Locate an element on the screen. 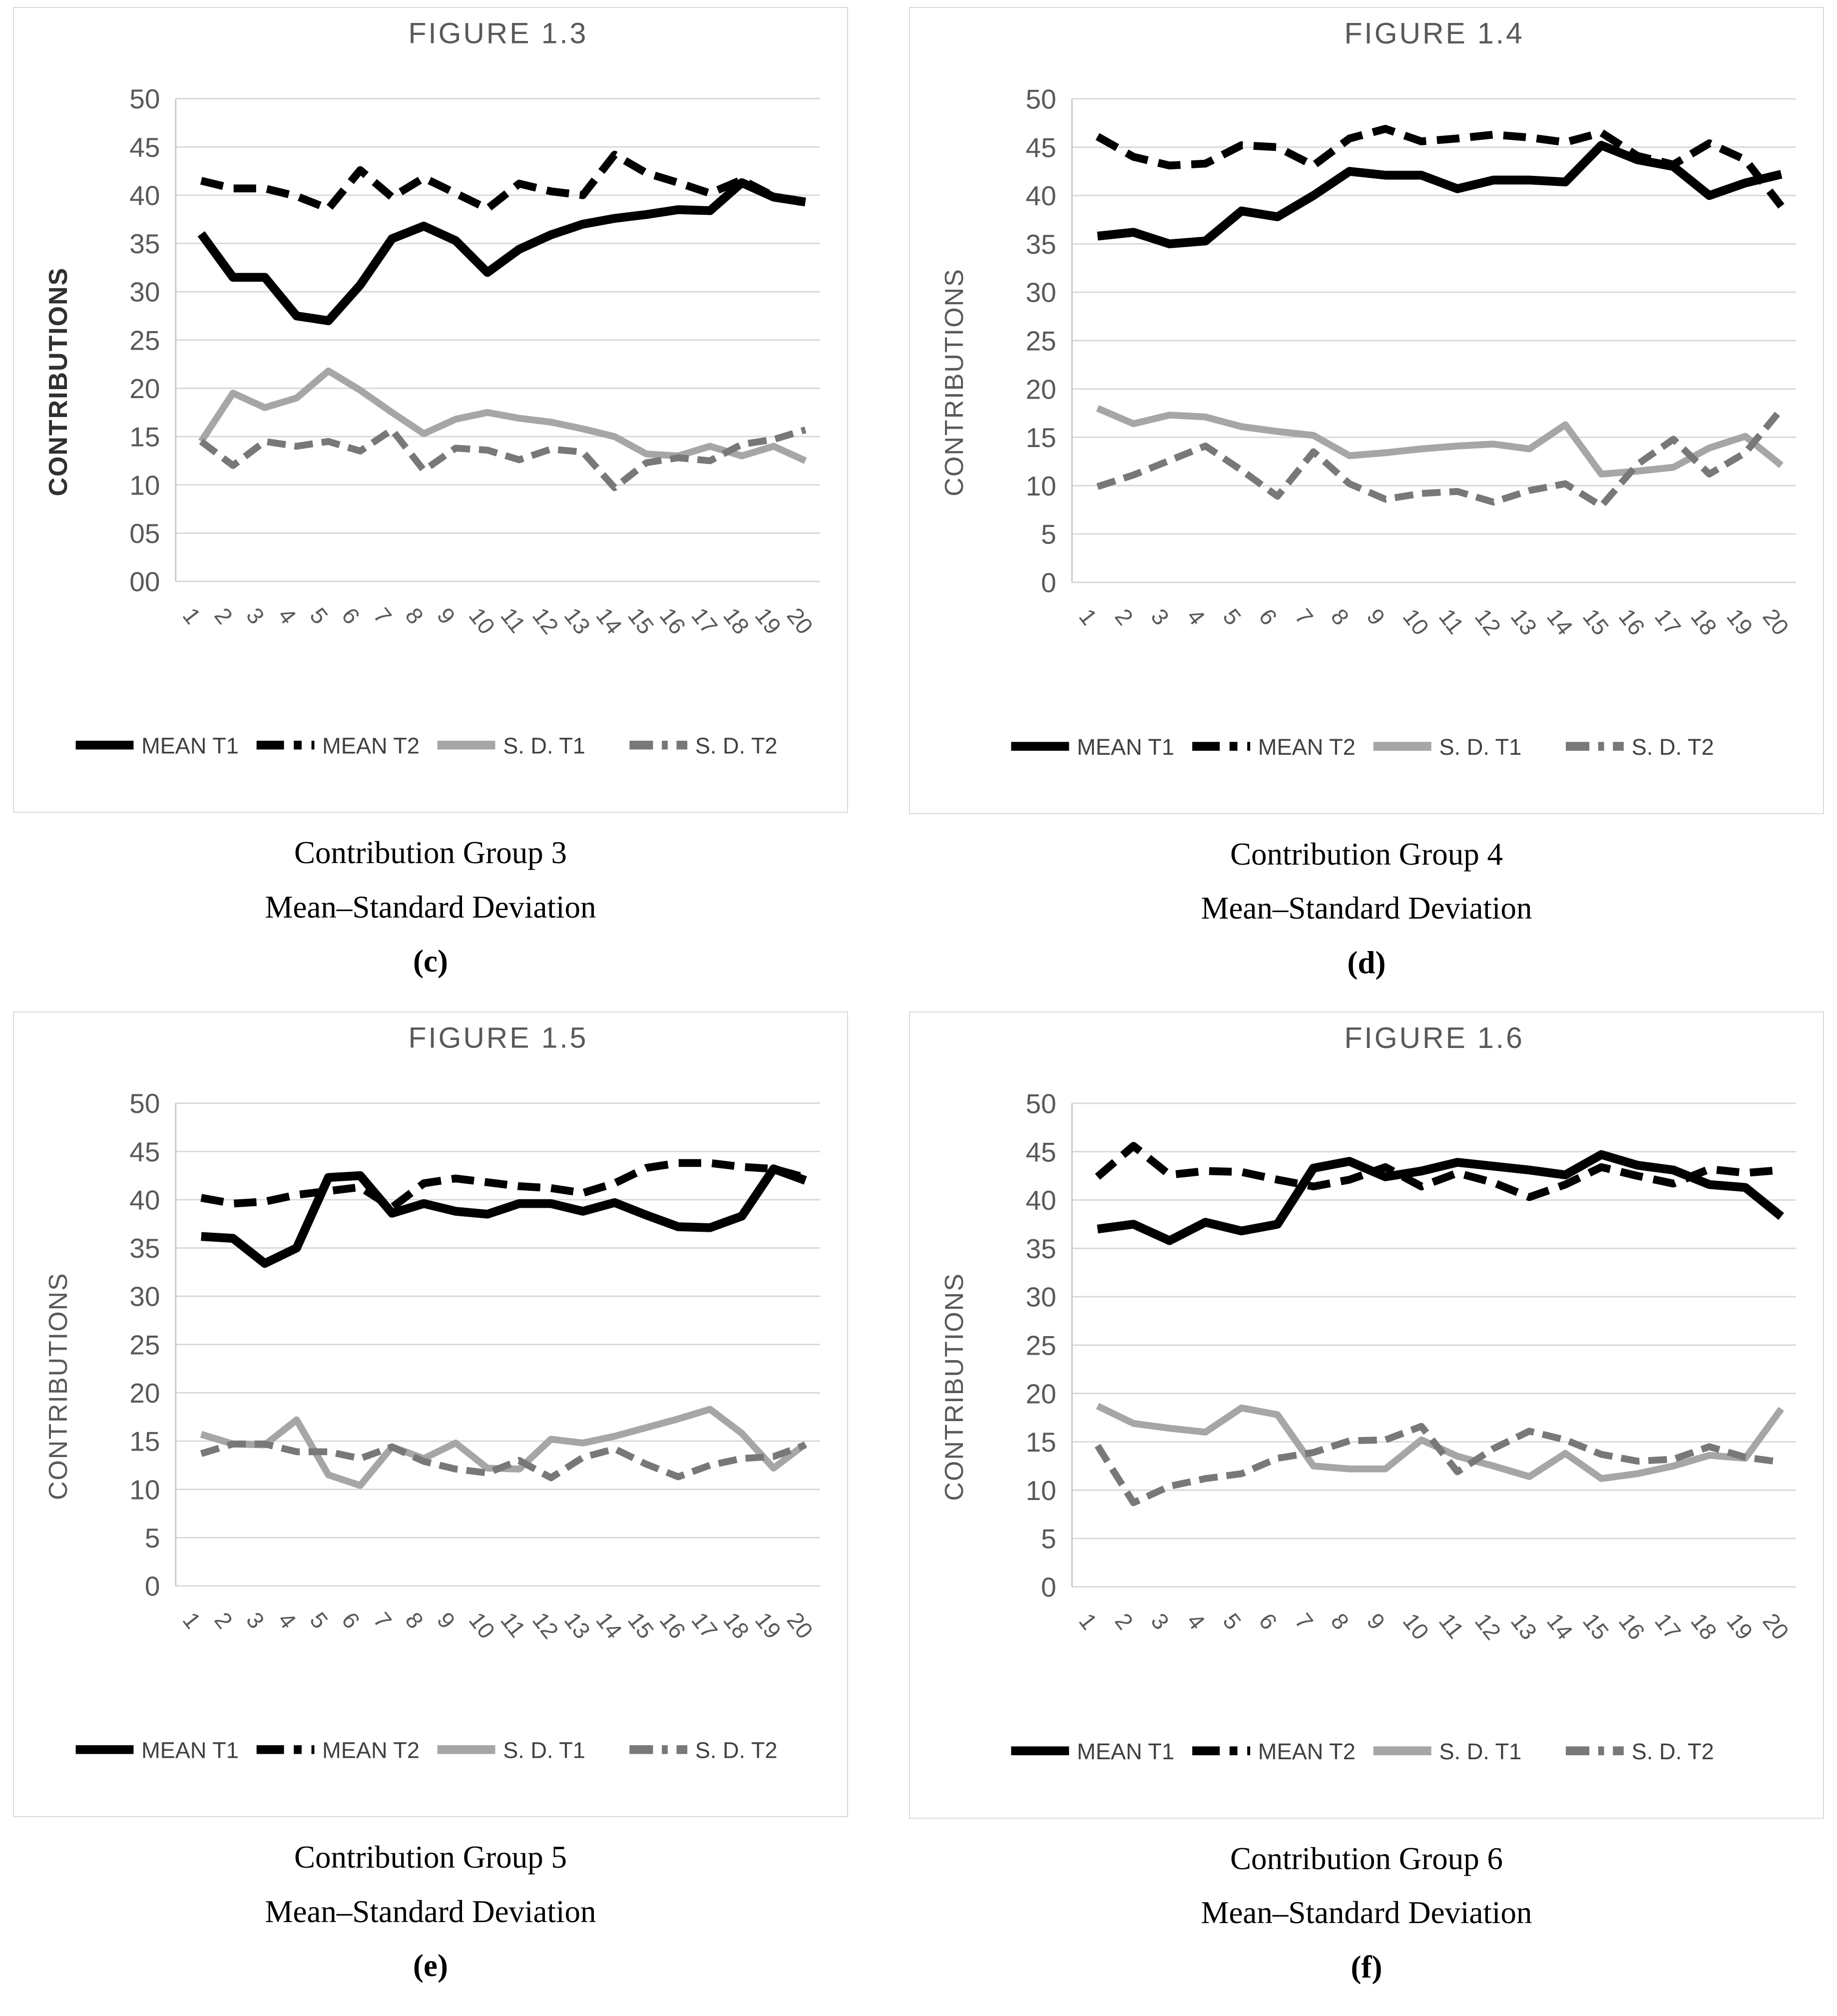  svg-text: 05 is located at coordinates (144, 533).